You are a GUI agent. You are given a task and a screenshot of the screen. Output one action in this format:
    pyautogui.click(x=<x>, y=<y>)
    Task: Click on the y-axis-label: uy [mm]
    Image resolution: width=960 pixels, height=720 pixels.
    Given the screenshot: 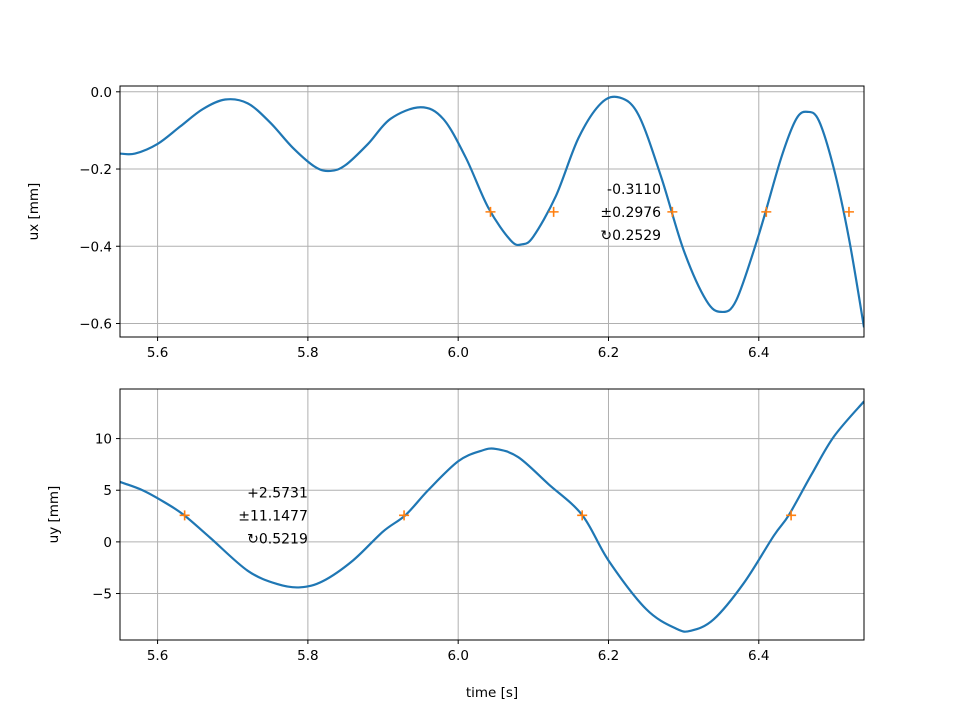 What is the action you would take?
    pyautogui.click(x=54, y=515)
    